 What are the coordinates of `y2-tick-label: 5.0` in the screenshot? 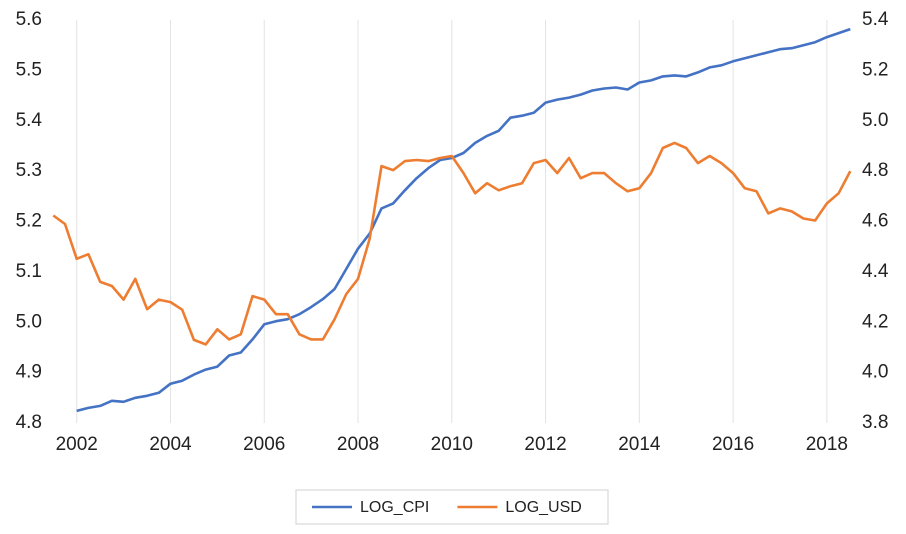 It's located at (875, 120).